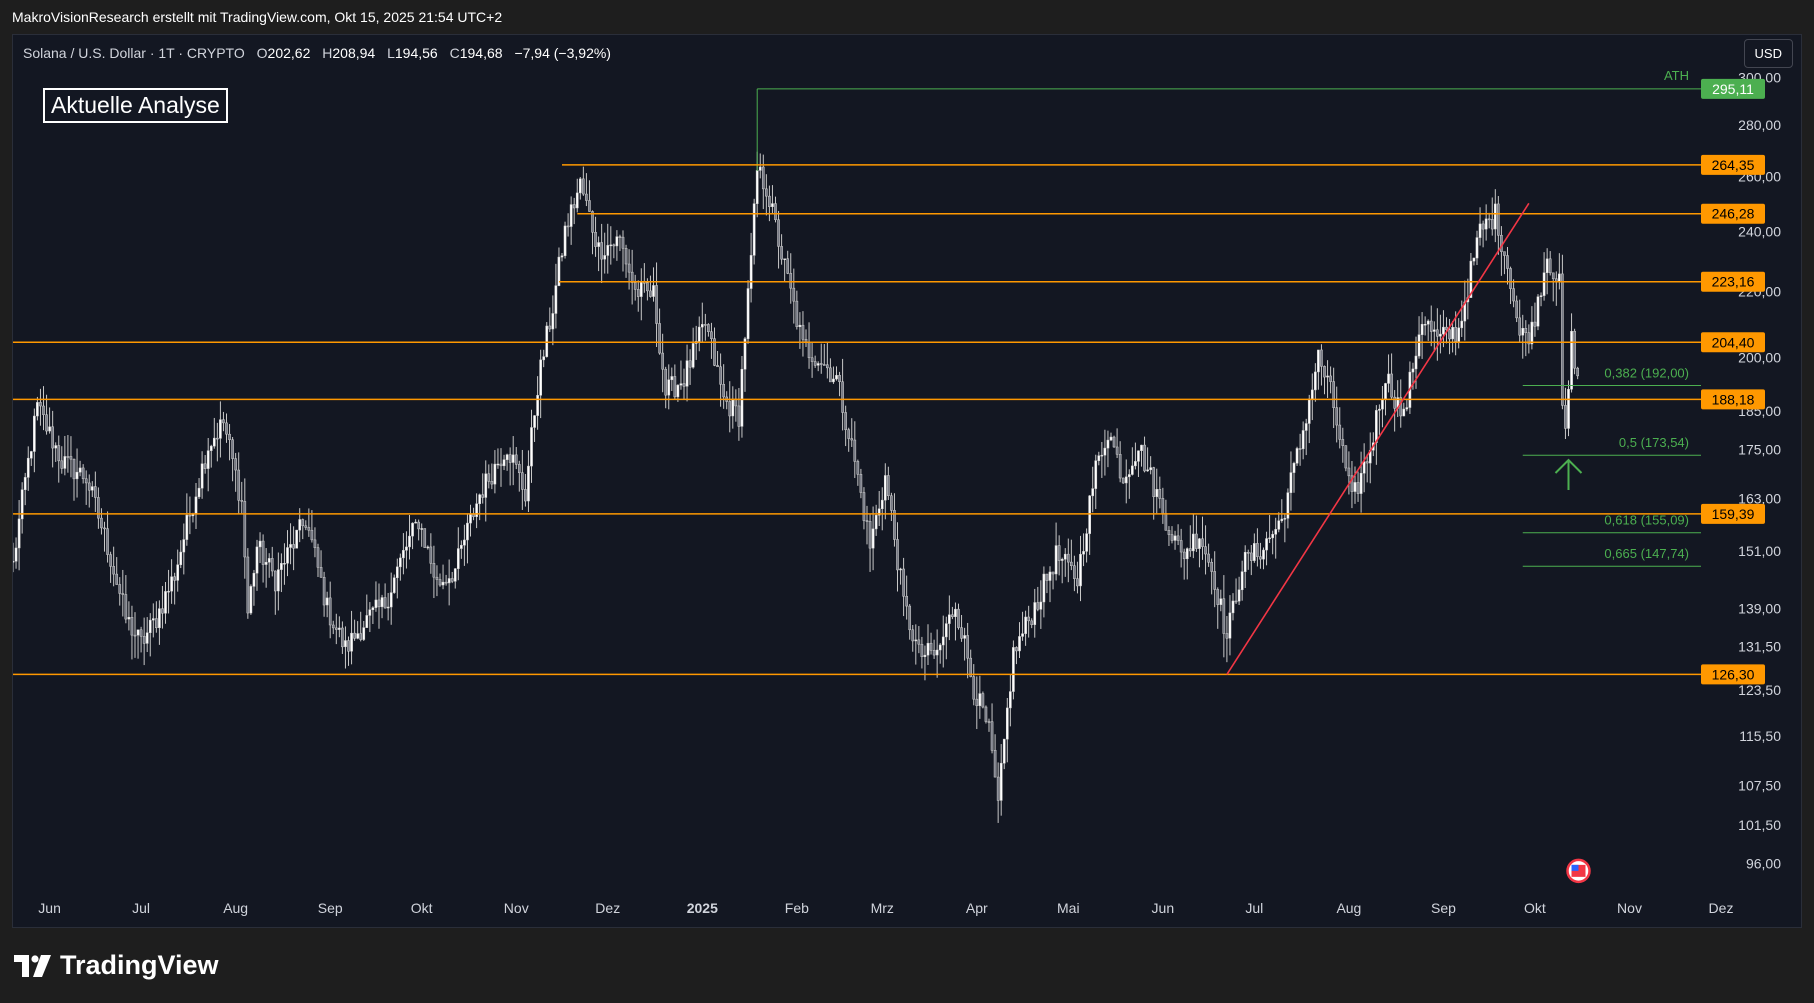 The width and height of the screenshot is (1814, 1003). I want to click on tradingview-logo: TradingView, so click(116, 965).